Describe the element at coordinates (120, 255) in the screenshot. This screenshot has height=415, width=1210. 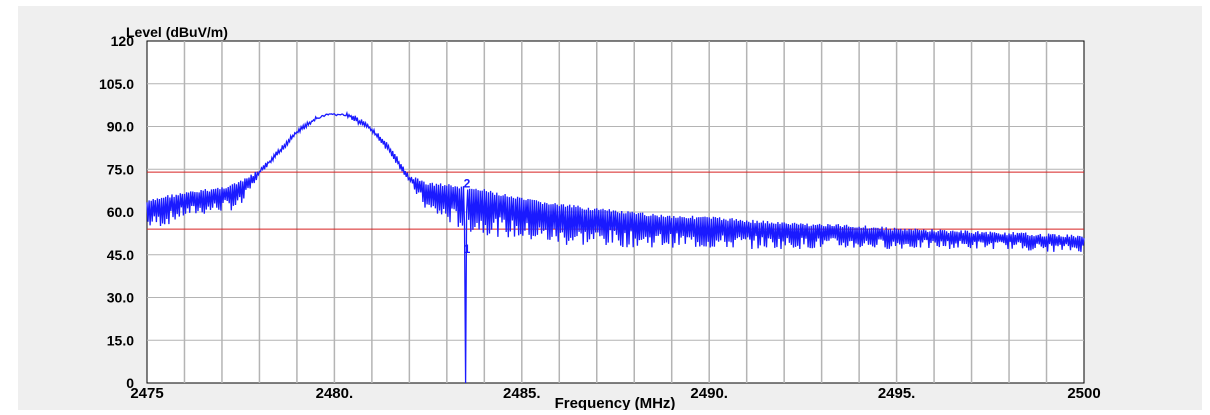
I see `y-tick-label: 45.0` at that location.